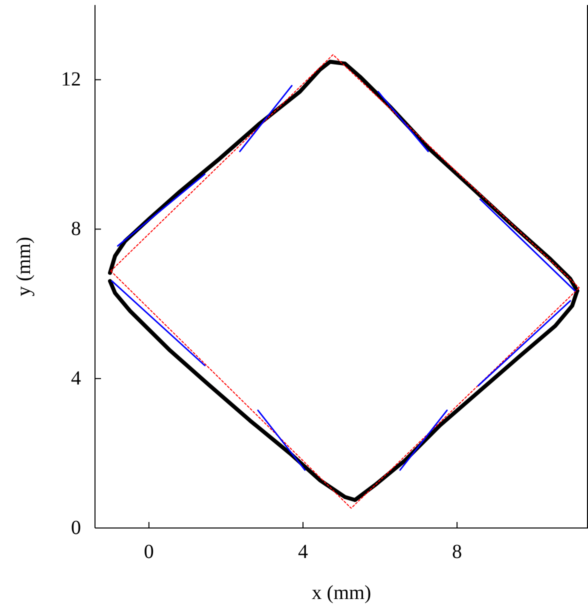 This screenshot has width=588, height=607. What do you see at coordinates (342, 593) in the screenshot?
I see `x-axis-title: x (mm)` at bounding box center [342, 593].